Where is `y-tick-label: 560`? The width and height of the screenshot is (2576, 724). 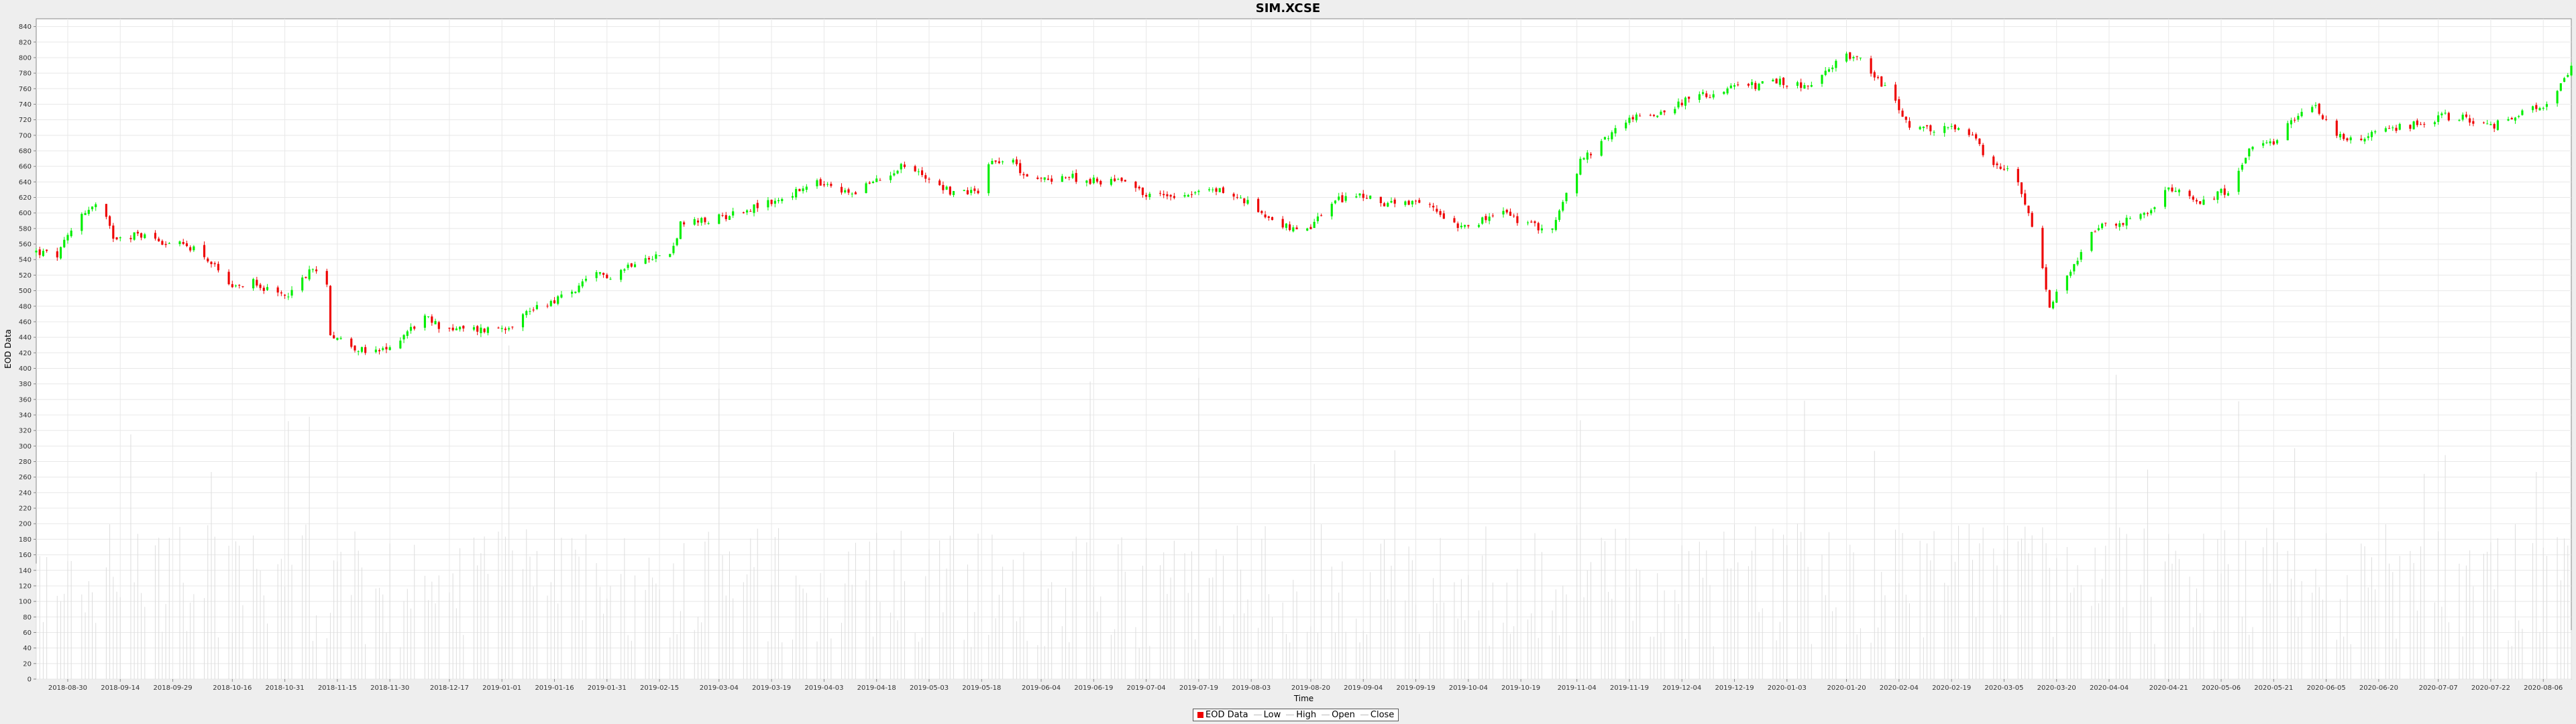 y-tick-label: 560 is located at coordinates (25, 245).